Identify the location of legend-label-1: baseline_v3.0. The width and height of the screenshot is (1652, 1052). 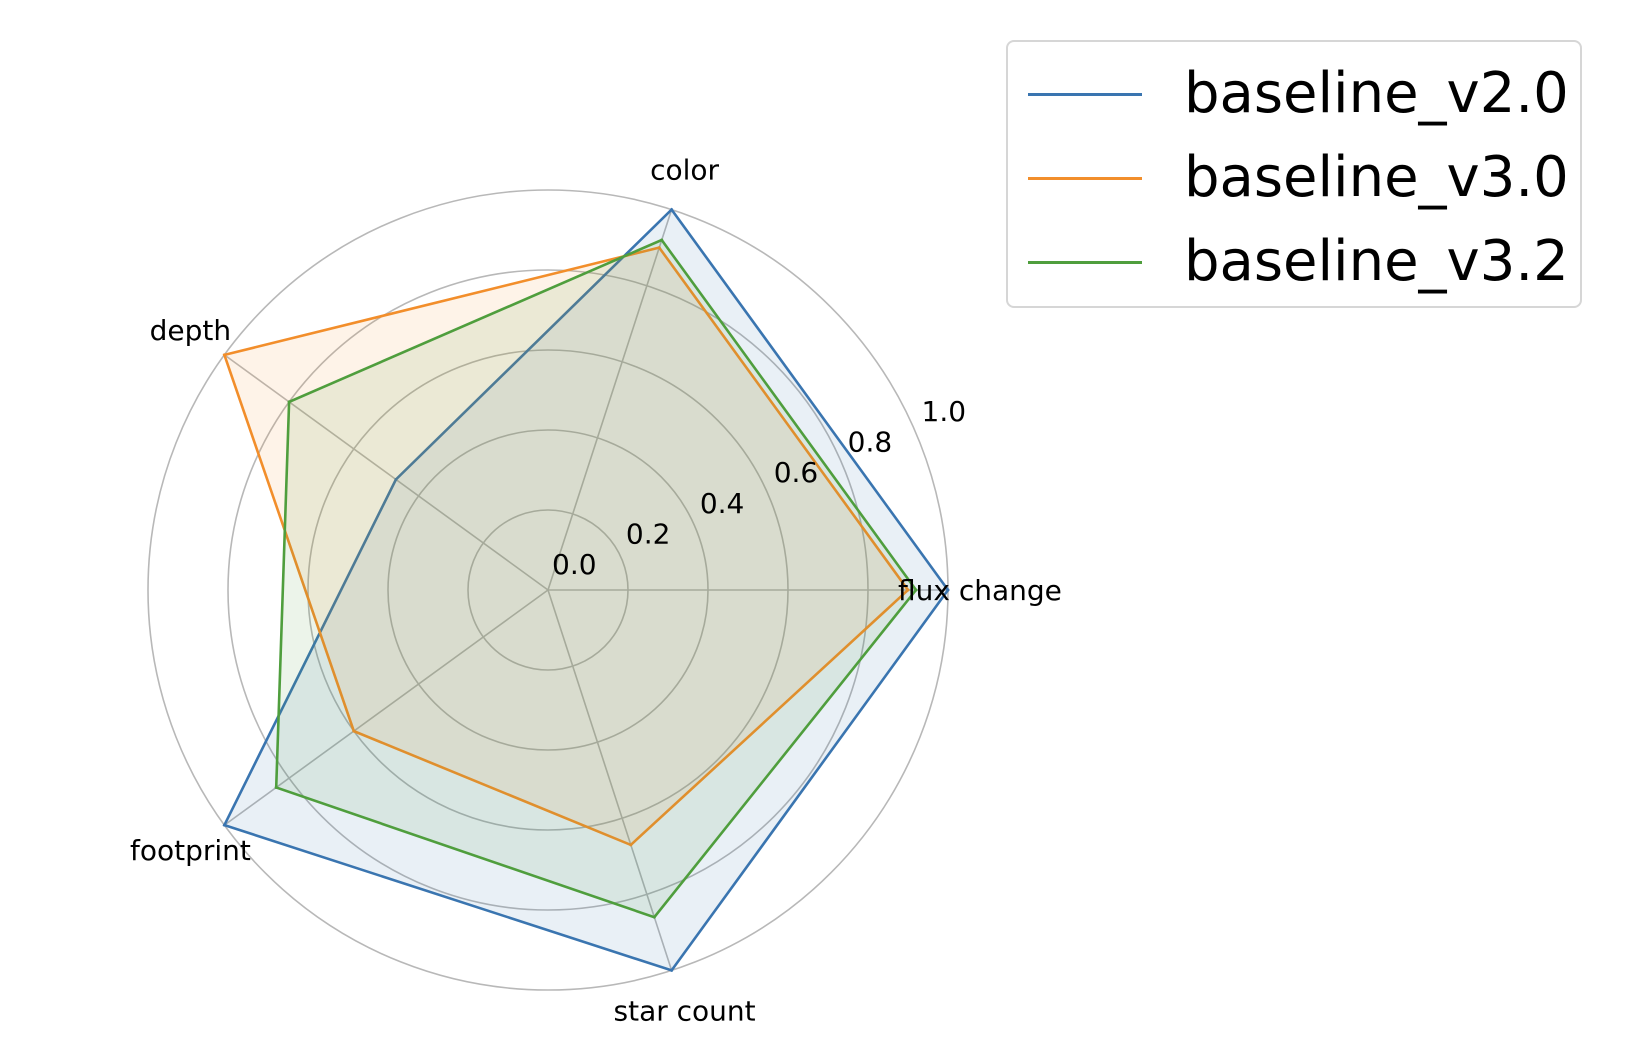
(1376, 177).